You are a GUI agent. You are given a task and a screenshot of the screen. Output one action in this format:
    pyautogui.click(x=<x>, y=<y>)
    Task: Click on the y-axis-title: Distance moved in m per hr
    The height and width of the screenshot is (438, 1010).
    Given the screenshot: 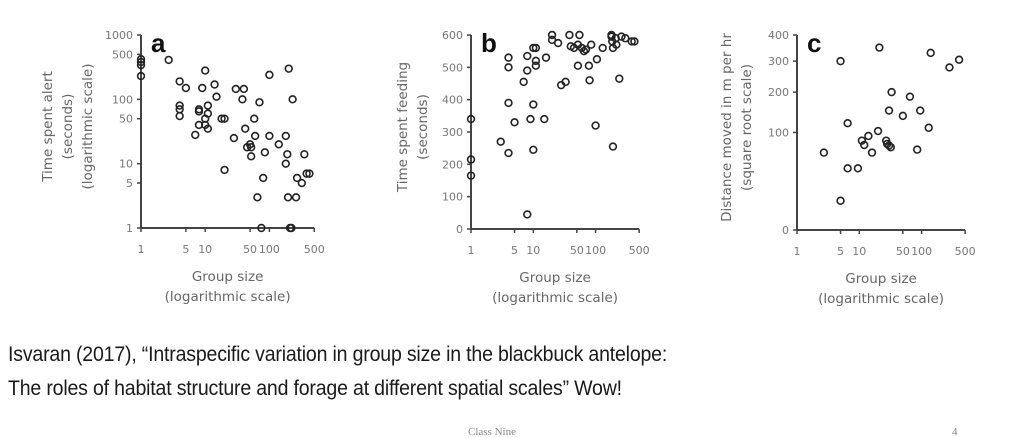 What is the action you would take?
    pyautogui.click(x=727, y=127)
    